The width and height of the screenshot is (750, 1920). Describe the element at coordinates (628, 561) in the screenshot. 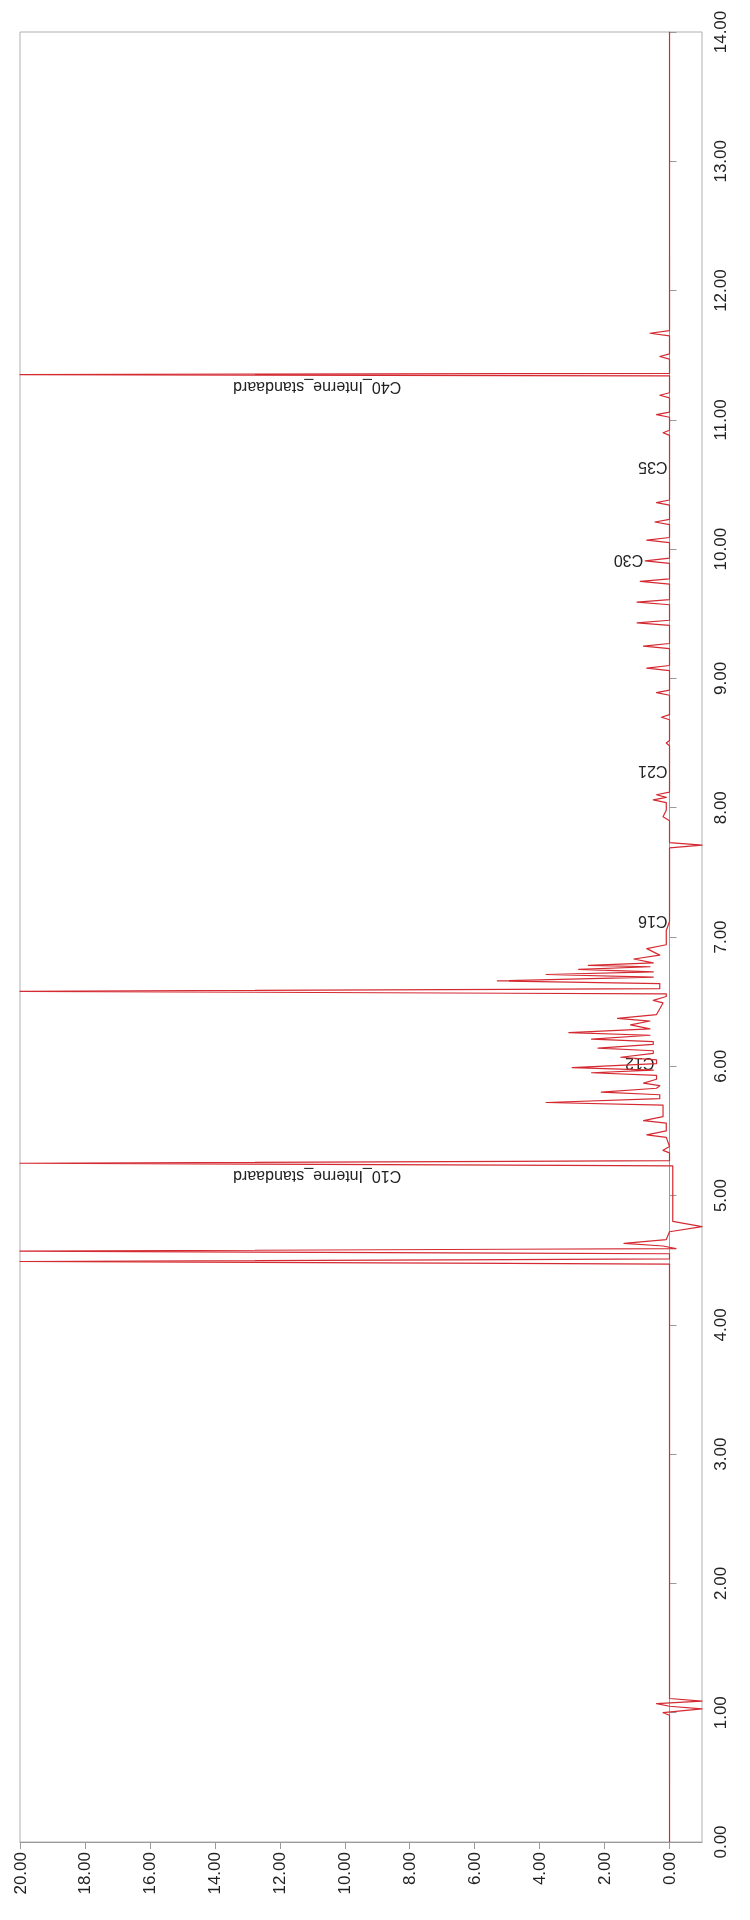

I see `annotation: C30` at that location.